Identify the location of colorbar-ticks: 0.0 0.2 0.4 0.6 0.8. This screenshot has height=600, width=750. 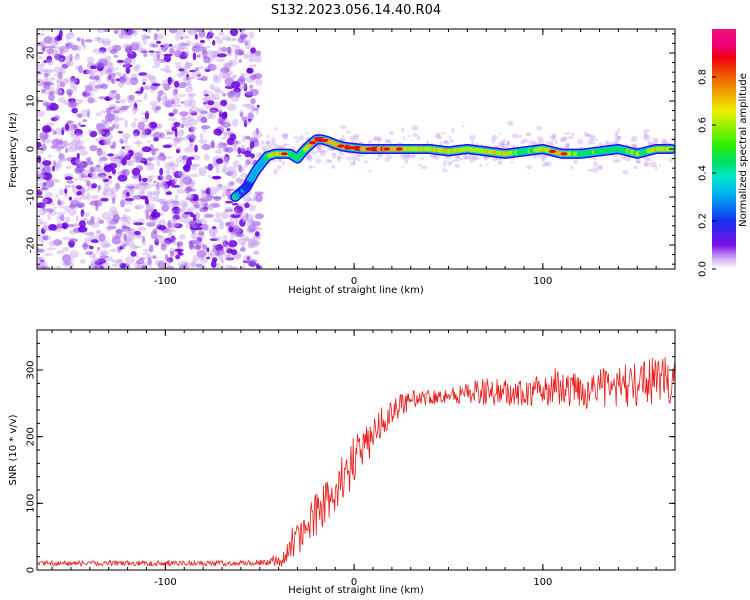
(707, 173).